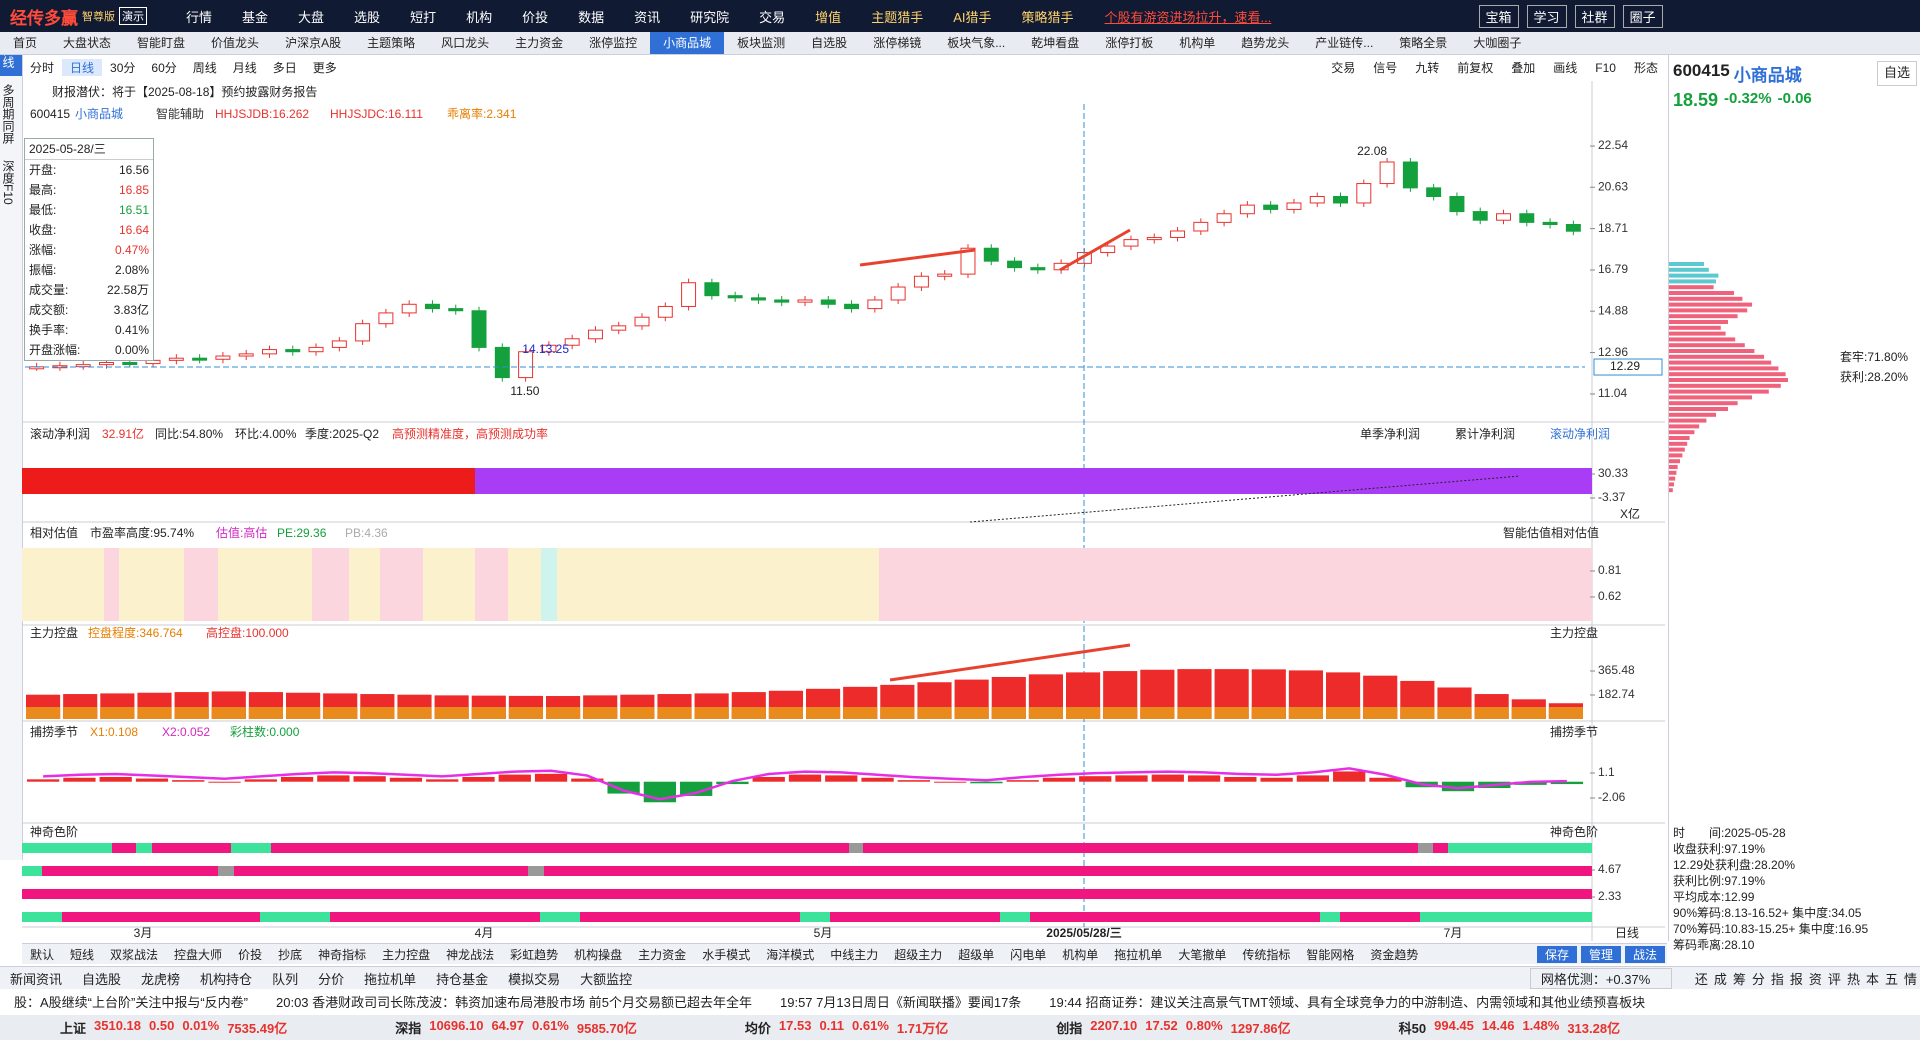 The height and width of the screenshot is (1040, 1920). What do you see at coordinates (1498, 16) in the screenshot?
I see `top-button: 宝箱` at bounding box center [1498, 16].